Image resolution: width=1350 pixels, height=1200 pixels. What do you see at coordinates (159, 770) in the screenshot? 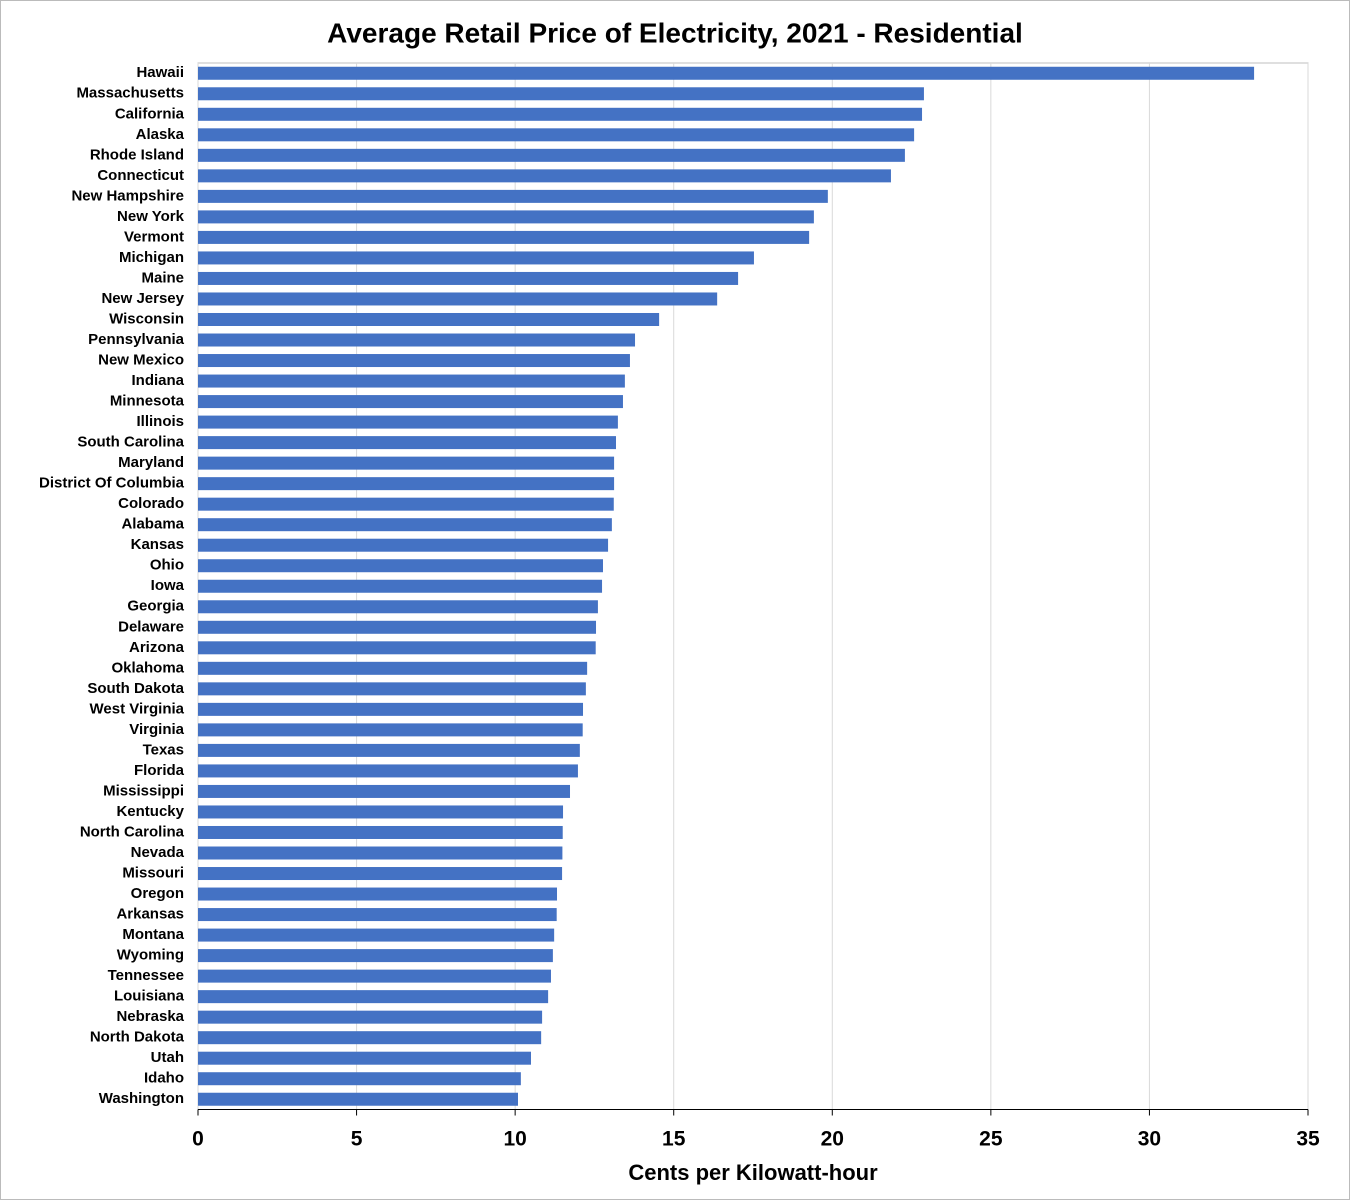
I see `y-tick-label: Florida` at bounding box center [159, 770].